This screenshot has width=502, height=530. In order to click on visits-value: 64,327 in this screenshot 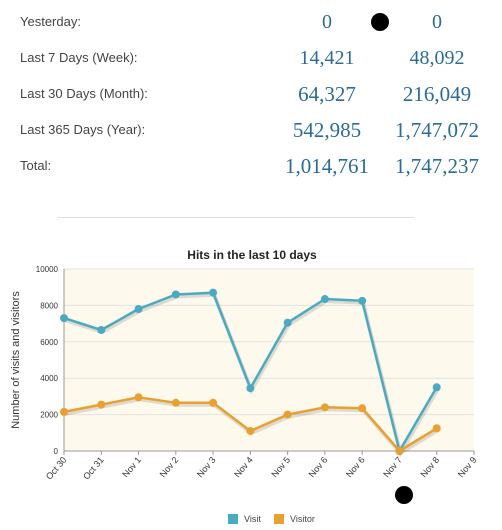, I will do `click(327, 94)`.